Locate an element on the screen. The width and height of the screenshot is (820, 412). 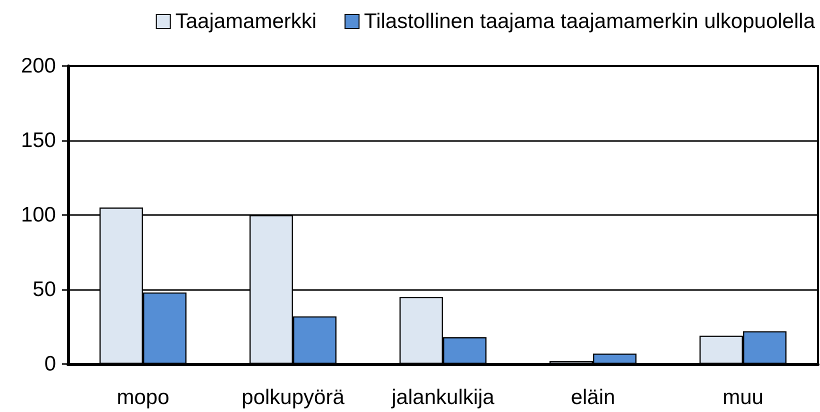
legend-label: Taajamamerkki is located at coordinates (246, 21).